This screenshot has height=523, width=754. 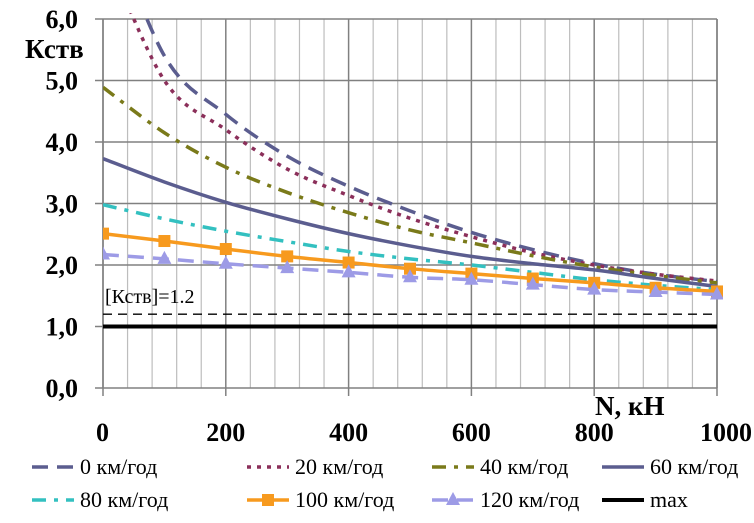 I want to click on legend-item: max, so click(x=644, y=500).